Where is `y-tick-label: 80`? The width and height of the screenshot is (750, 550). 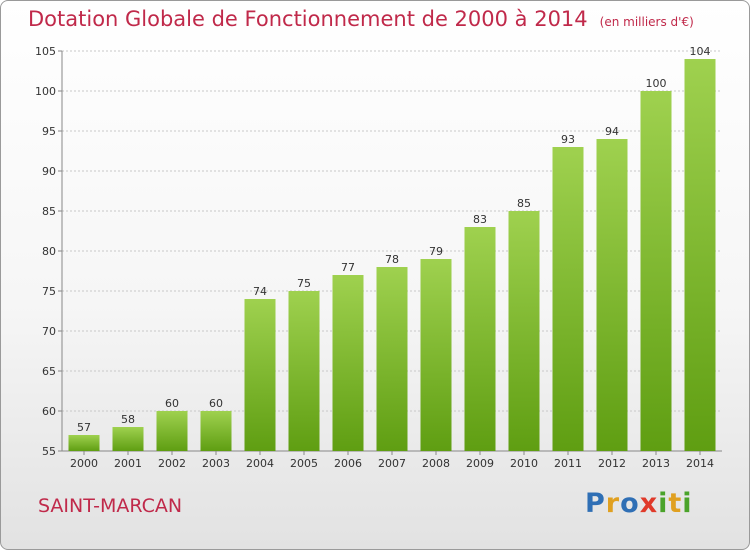
y-tick-label: 80 is located at coordinates (49, 251).